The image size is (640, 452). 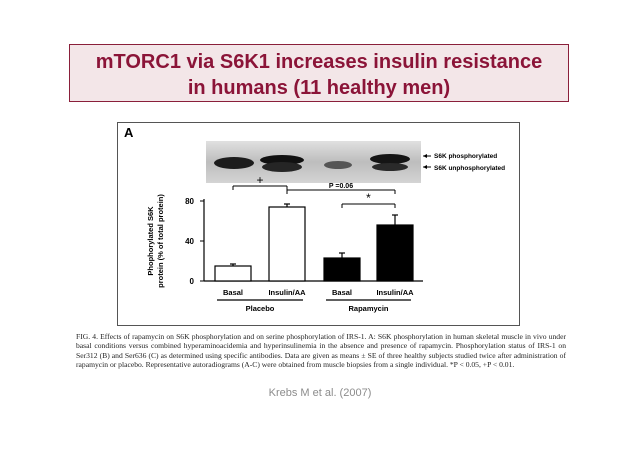 What do you see at coordinates (314, 190) in the screenshot?
I see `significance-annotations: + P =0.06 *` at bounding box center [314, 190].